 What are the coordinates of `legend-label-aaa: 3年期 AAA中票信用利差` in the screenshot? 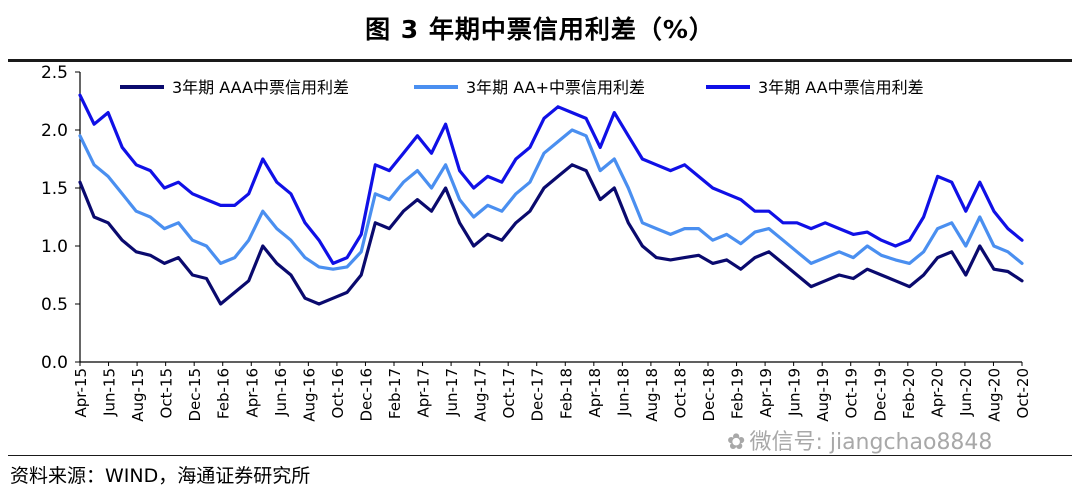 It's located at (260, 87).